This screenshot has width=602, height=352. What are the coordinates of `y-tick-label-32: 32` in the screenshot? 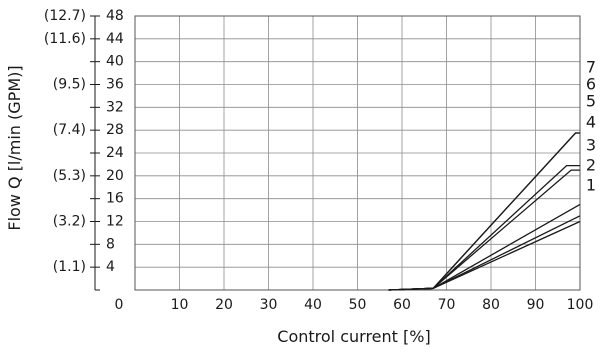 It's located at (115, 107).